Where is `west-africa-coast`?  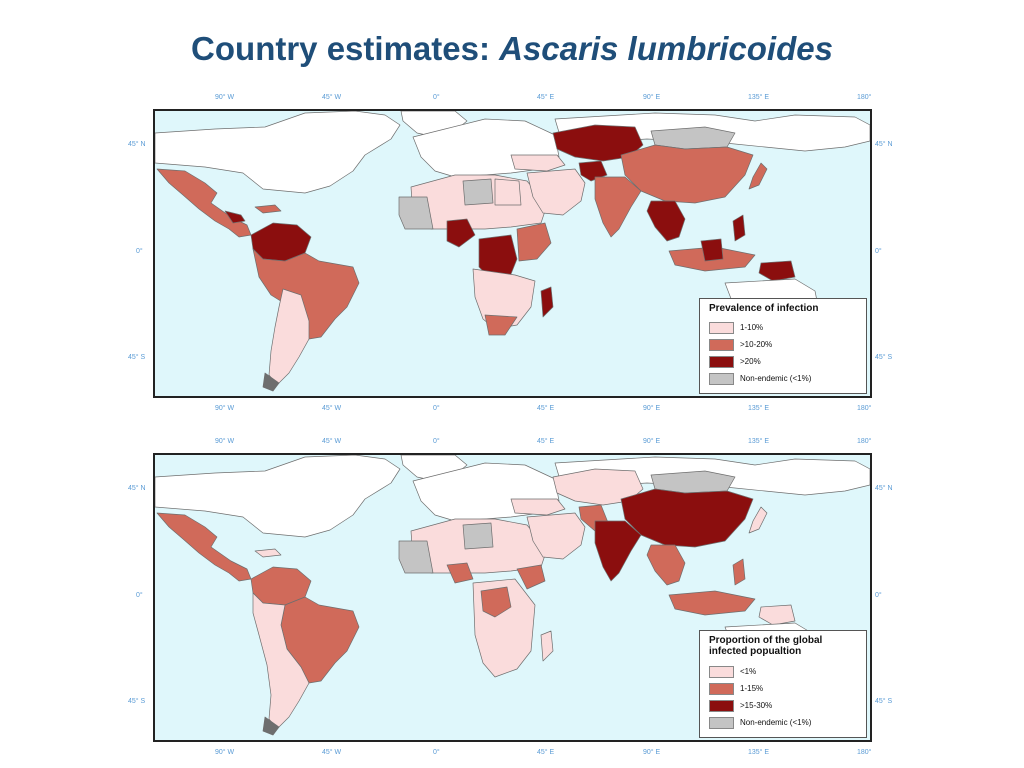 west-africa-coast is located at coordinates (461, 233).